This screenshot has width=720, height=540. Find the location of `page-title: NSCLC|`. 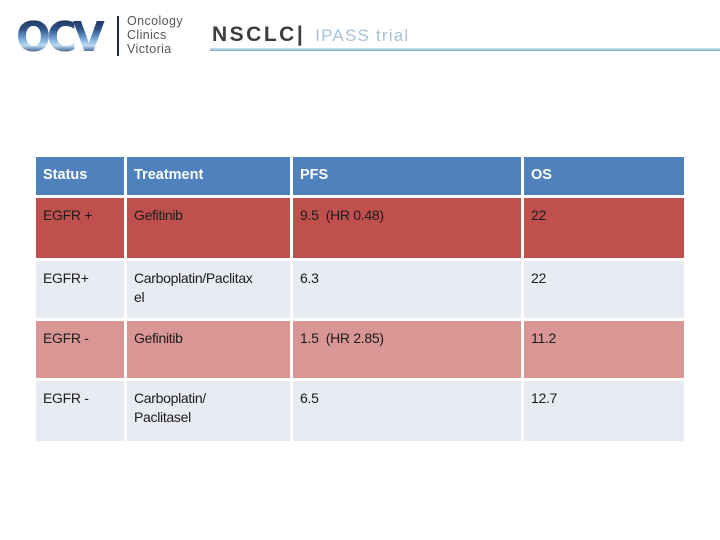

page-title: NSCLC| is located at coordinates (259, 34).